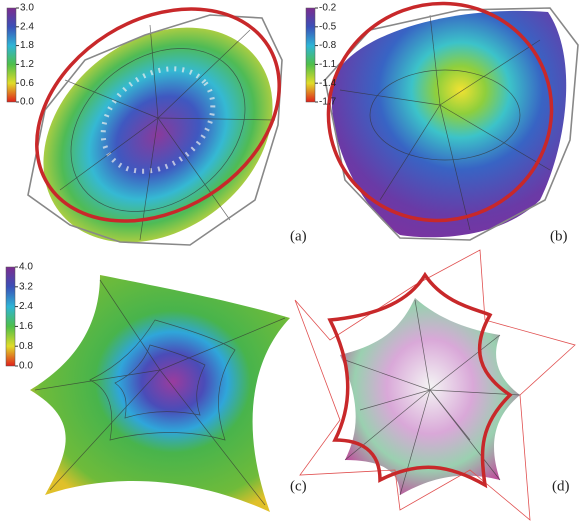 The image size is (583, 532). What do you see at coordinates (26, 326) in the screenshot?
I see `colorbar-tick-label: 1.6` at bounding box center [26, 326].